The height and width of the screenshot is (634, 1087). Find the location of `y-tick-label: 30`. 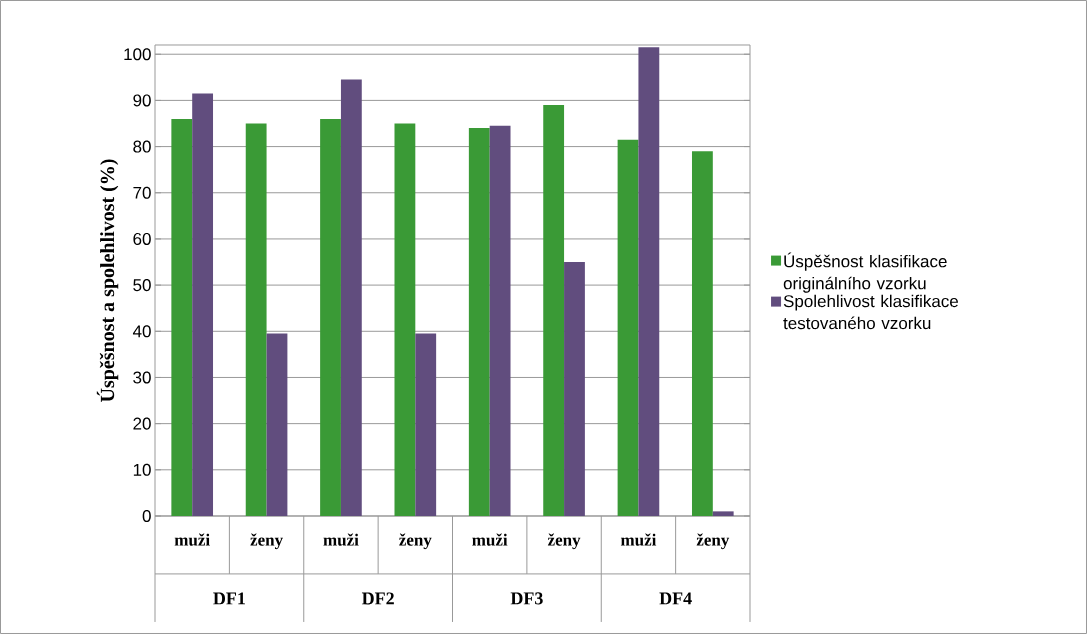

y-tick-label: 30 is located at coordinates (142, 377).